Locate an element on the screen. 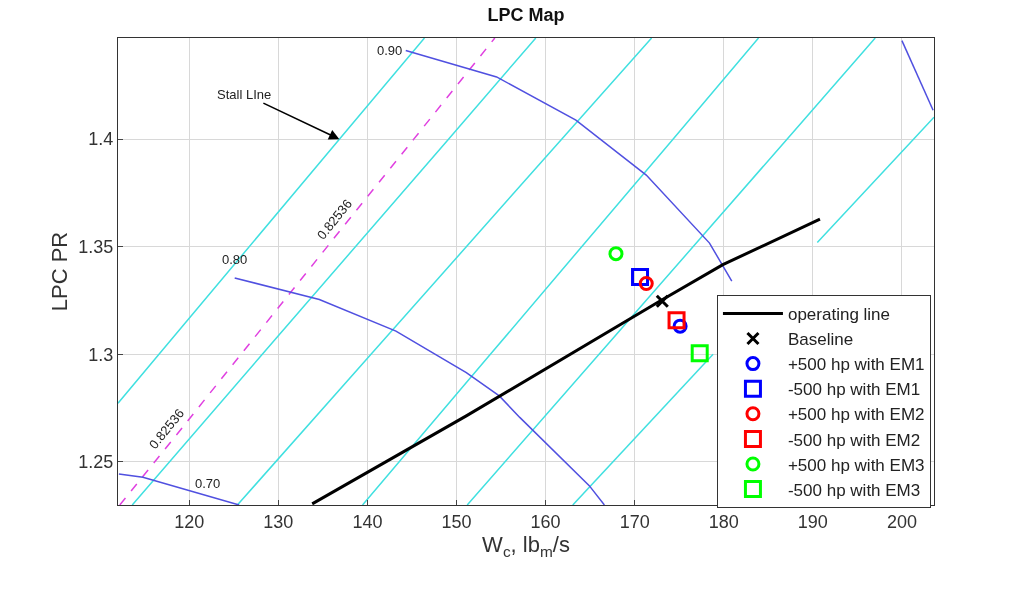 The image size is (1025, 596). chart-title: LPC Map is located at coordinates (526, 14).